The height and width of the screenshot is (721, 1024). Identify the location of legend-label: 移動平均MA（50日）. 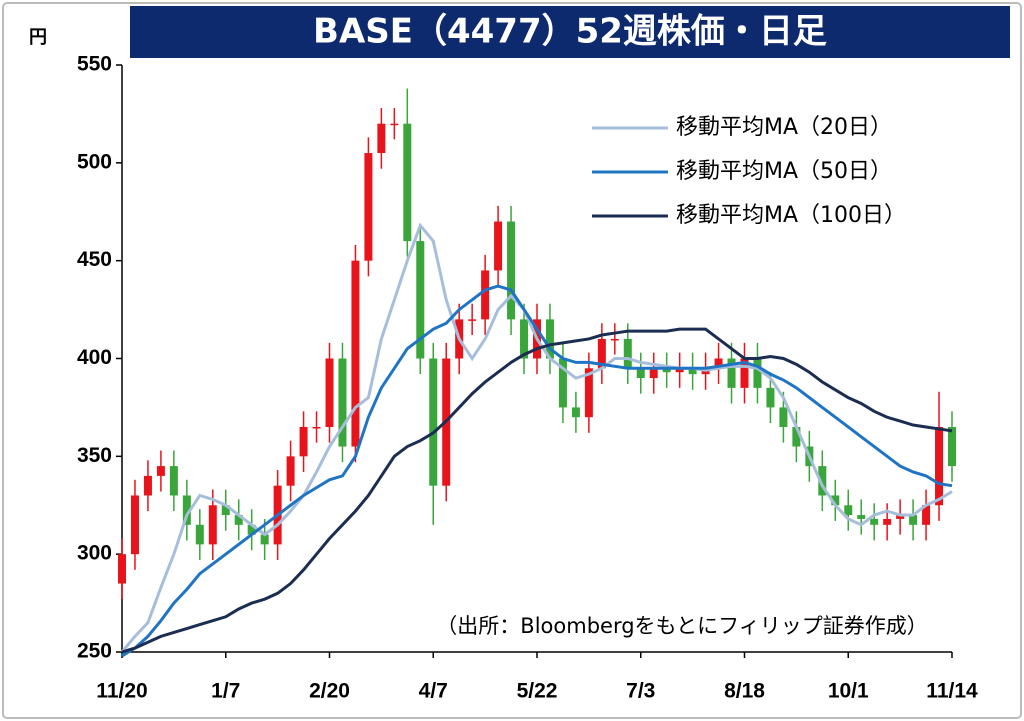
(784, 171).